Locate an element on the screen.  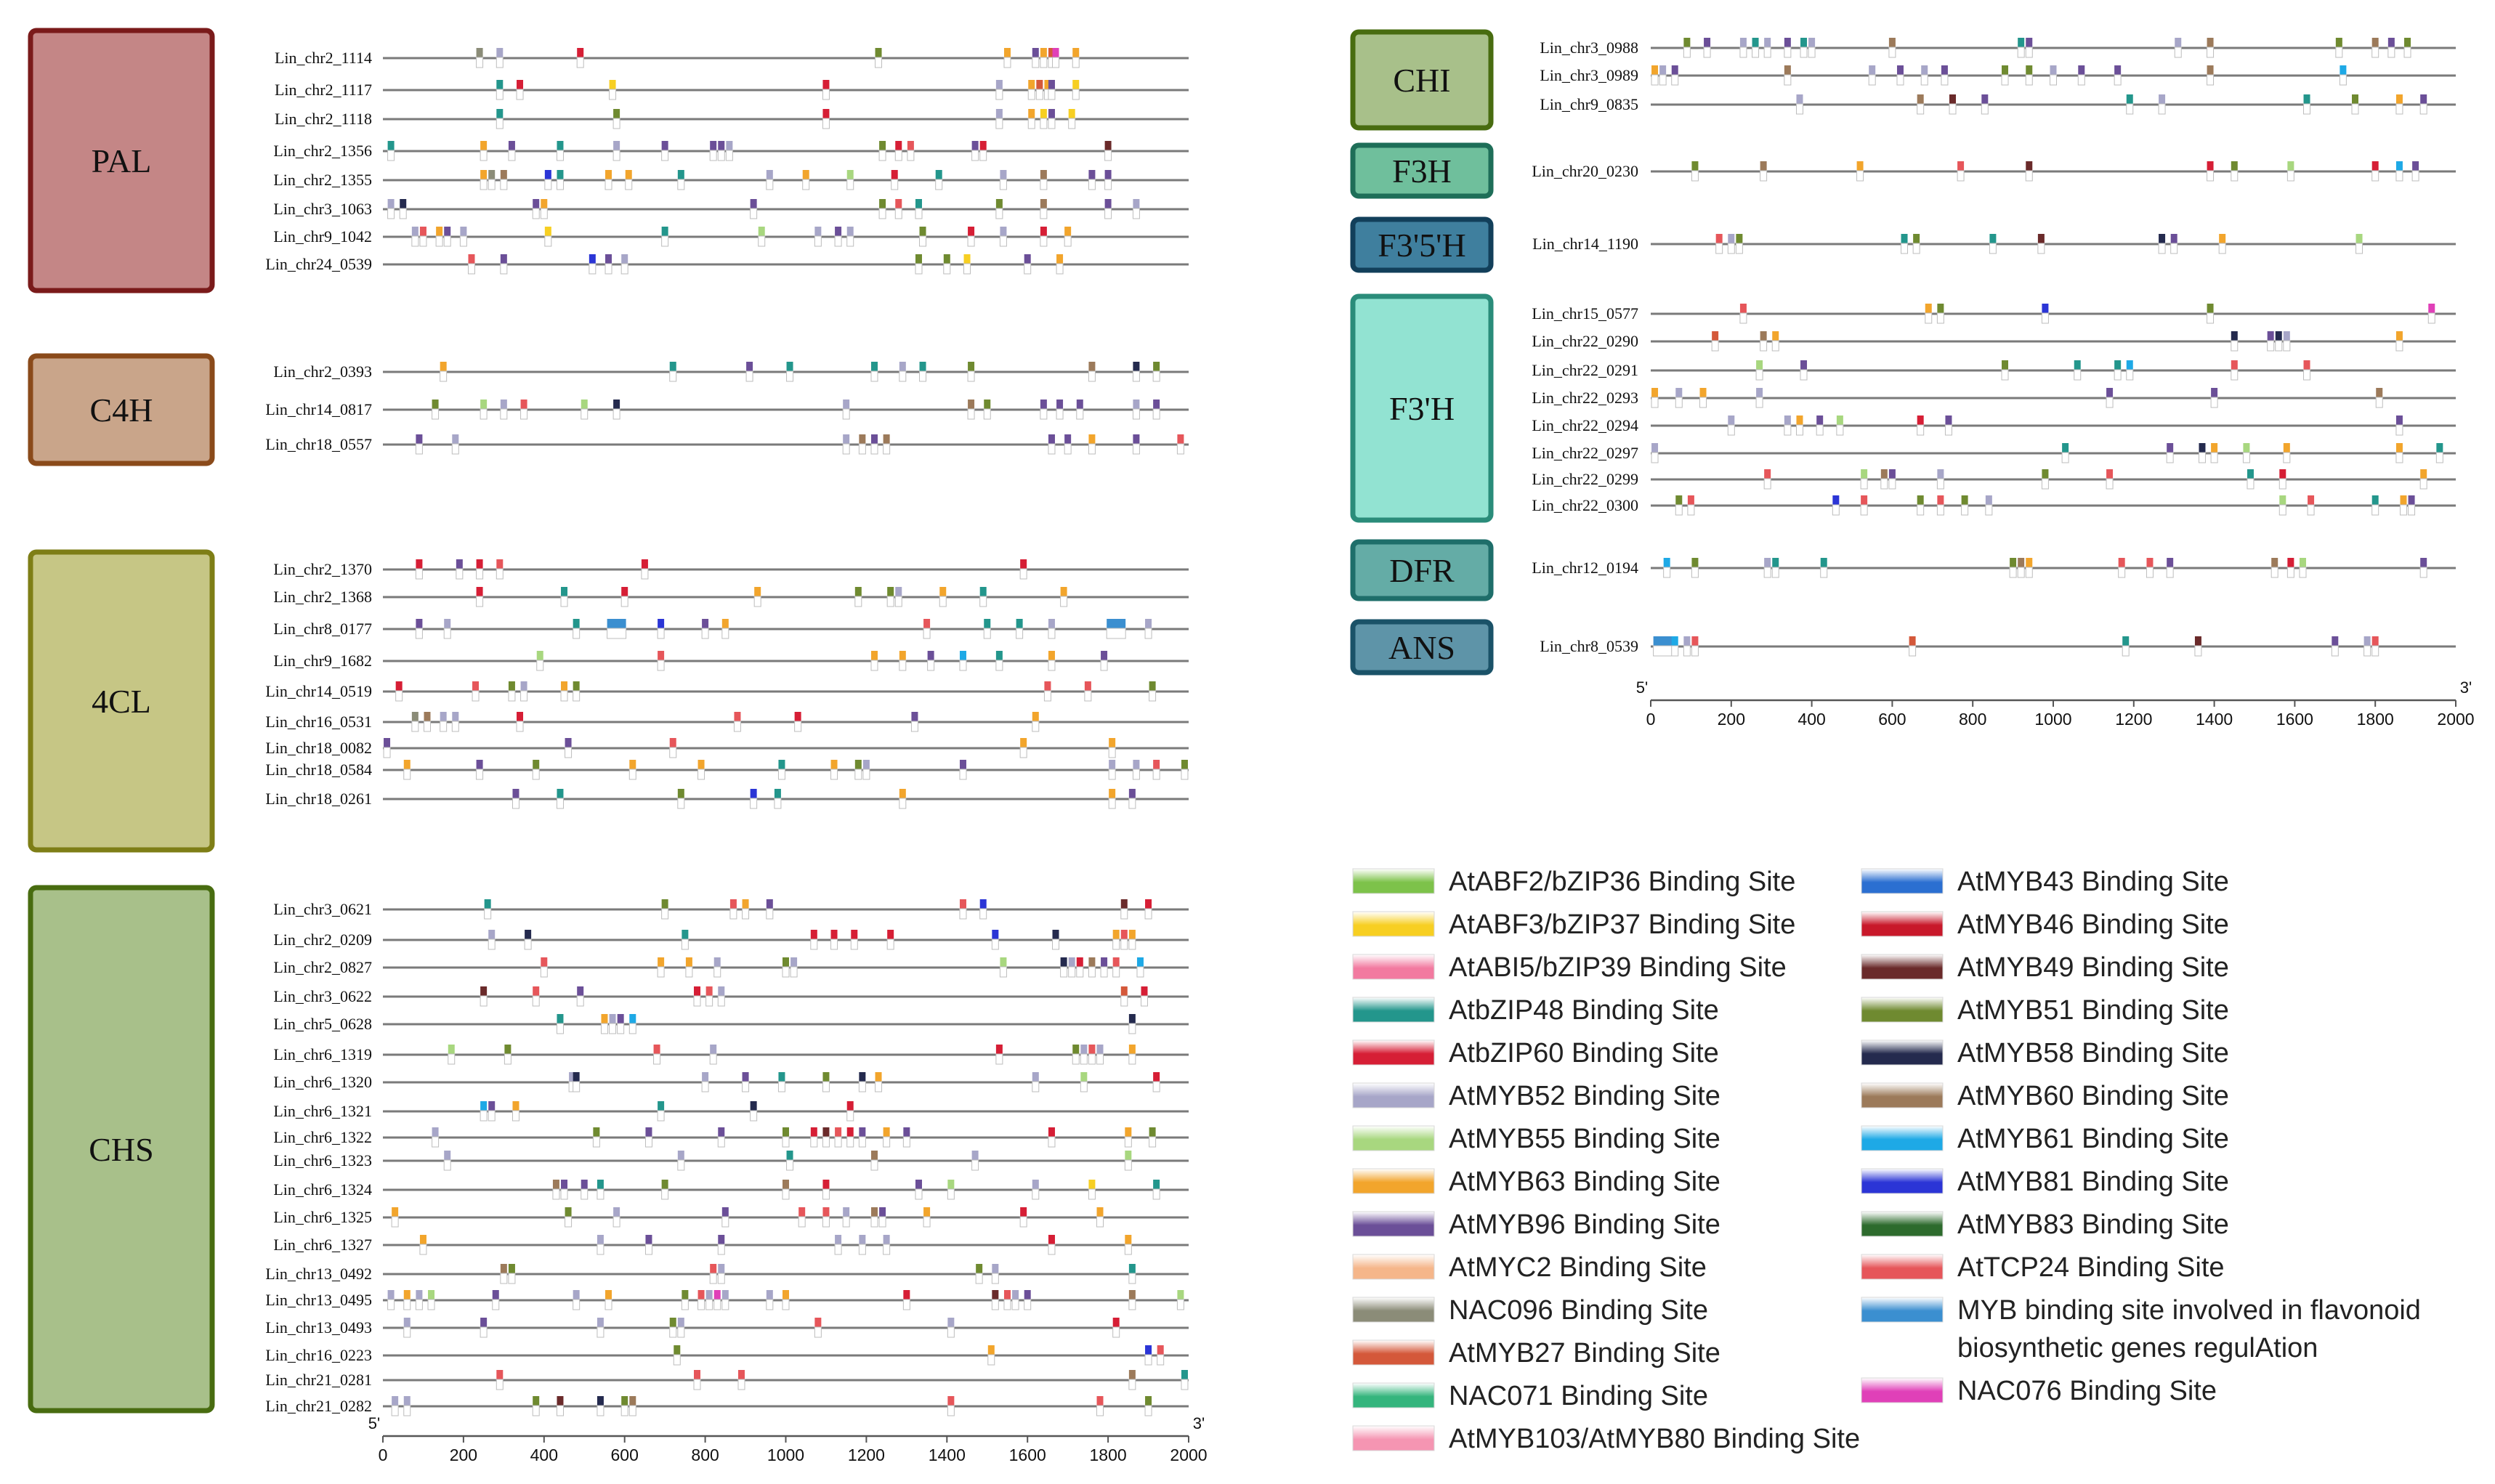
gene-label: Lin_chr18_0584 is located at coordinates (318, 770).